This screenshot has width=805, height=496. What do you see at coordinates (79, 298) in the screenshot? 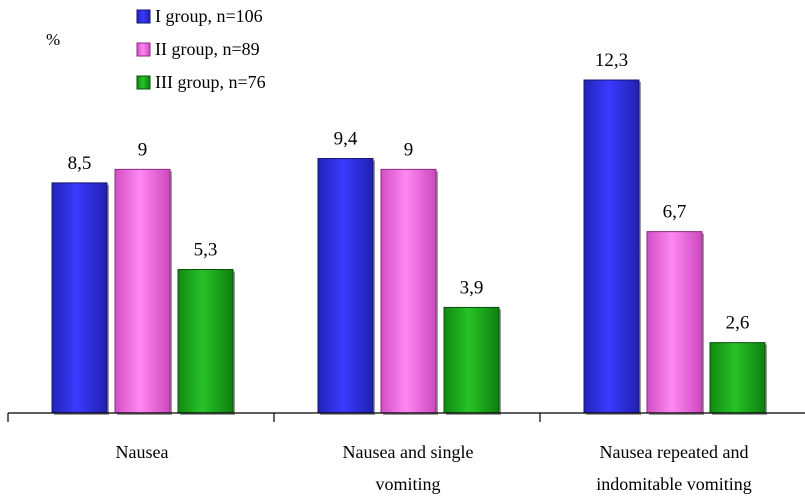
I see `bar-series1-cat1` at bounding box center [79, 298].